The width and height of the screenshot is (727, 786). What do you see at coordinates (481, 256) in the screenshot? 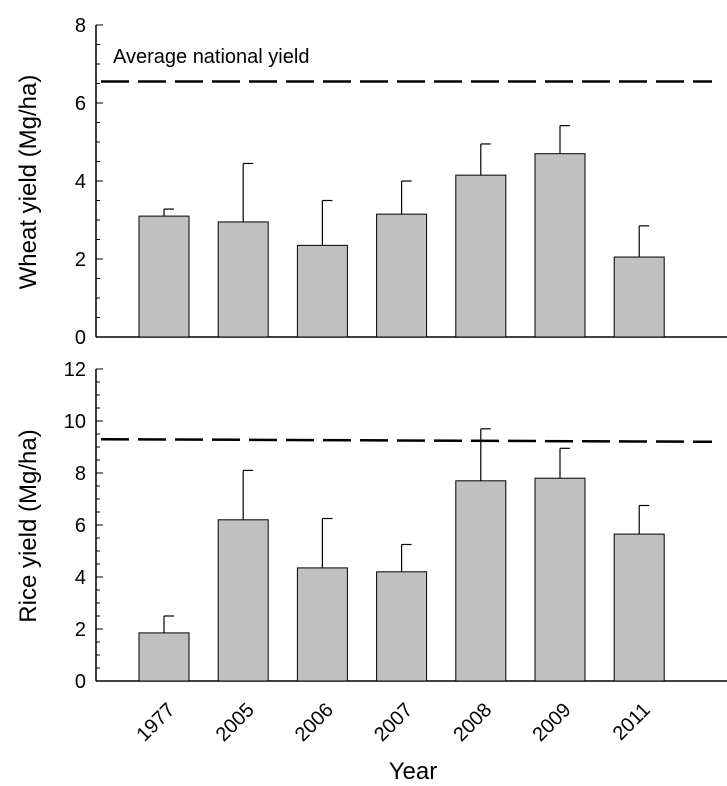
I see `wheat-bar-2008` at bounding box center [481, 256].